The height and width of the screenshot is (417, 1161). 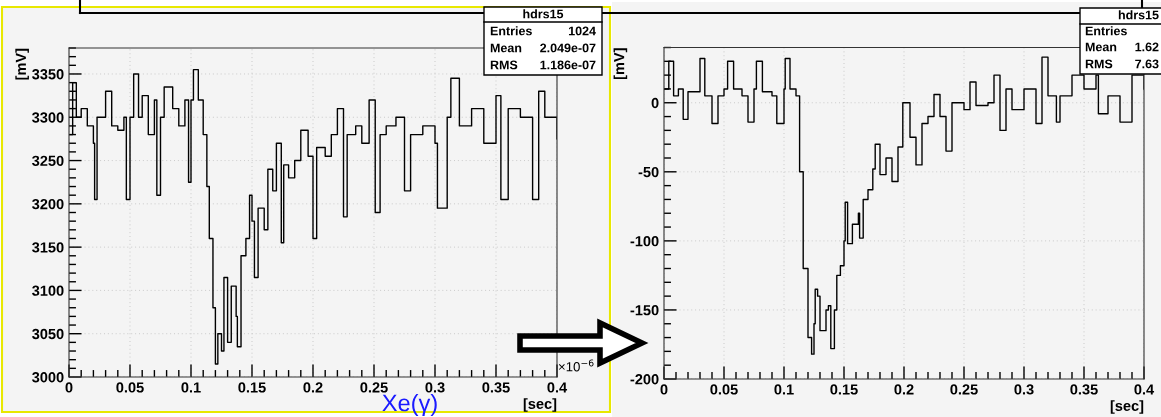 What do you see at coordinates (1147, 47) in the screenshot?
I see `annotation: 1.62` at bounding box center [1147, 47].